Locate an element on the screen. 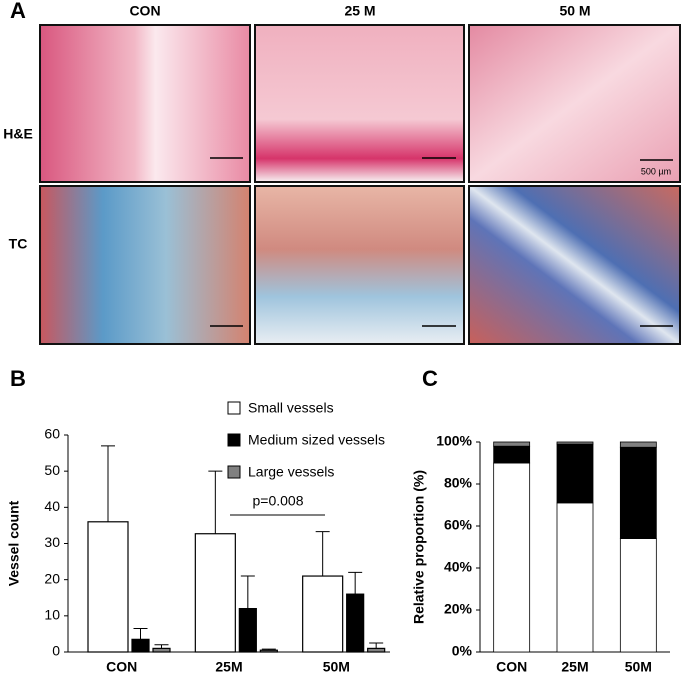 Image resolution: width=685 pixels, height=681 pixels. legend-label: Medium sized vessels is located at coordinates (316, 440).